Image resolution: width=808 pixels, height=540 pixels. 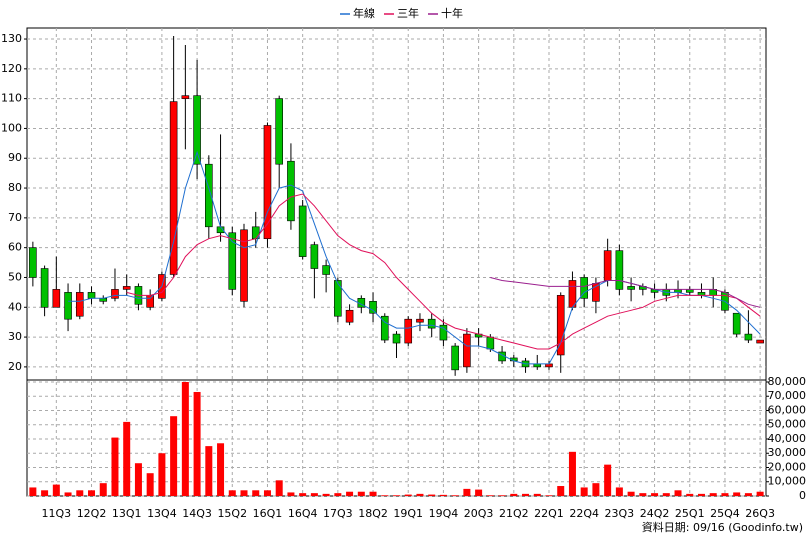 I want to click on x-tick-label: 22Q4, so click(x=584, y=513).